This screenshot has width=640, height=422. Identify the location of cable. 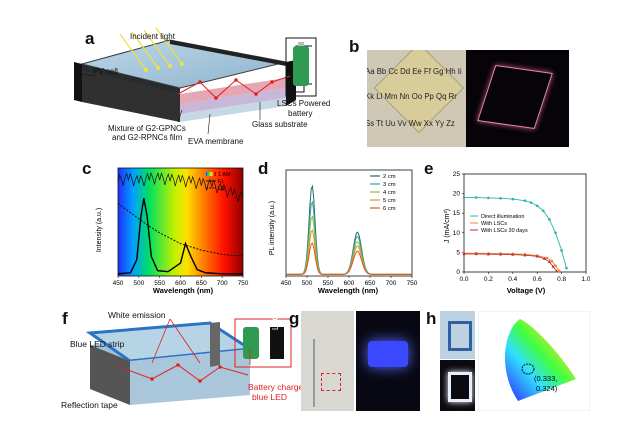
(314, 373).